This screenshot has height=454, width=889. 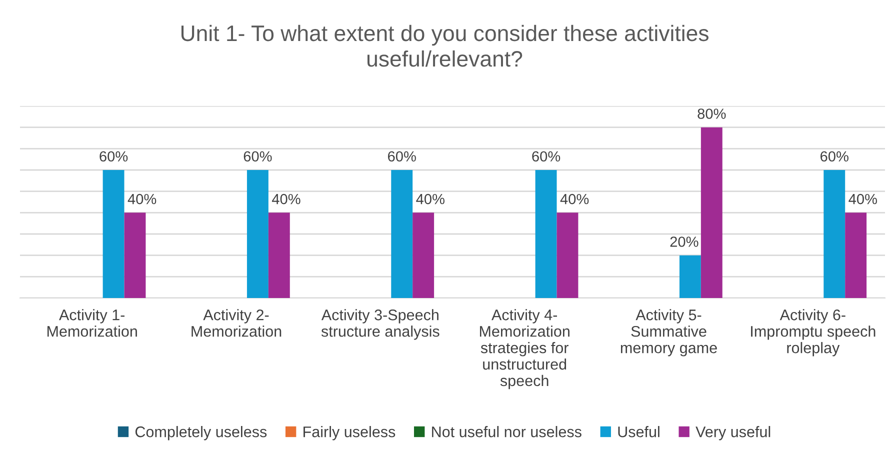 What do you see at coordinates (350, 433) in the screenshot?
I see `legend-label: Fairly useless` at bounding box center [350, 433].